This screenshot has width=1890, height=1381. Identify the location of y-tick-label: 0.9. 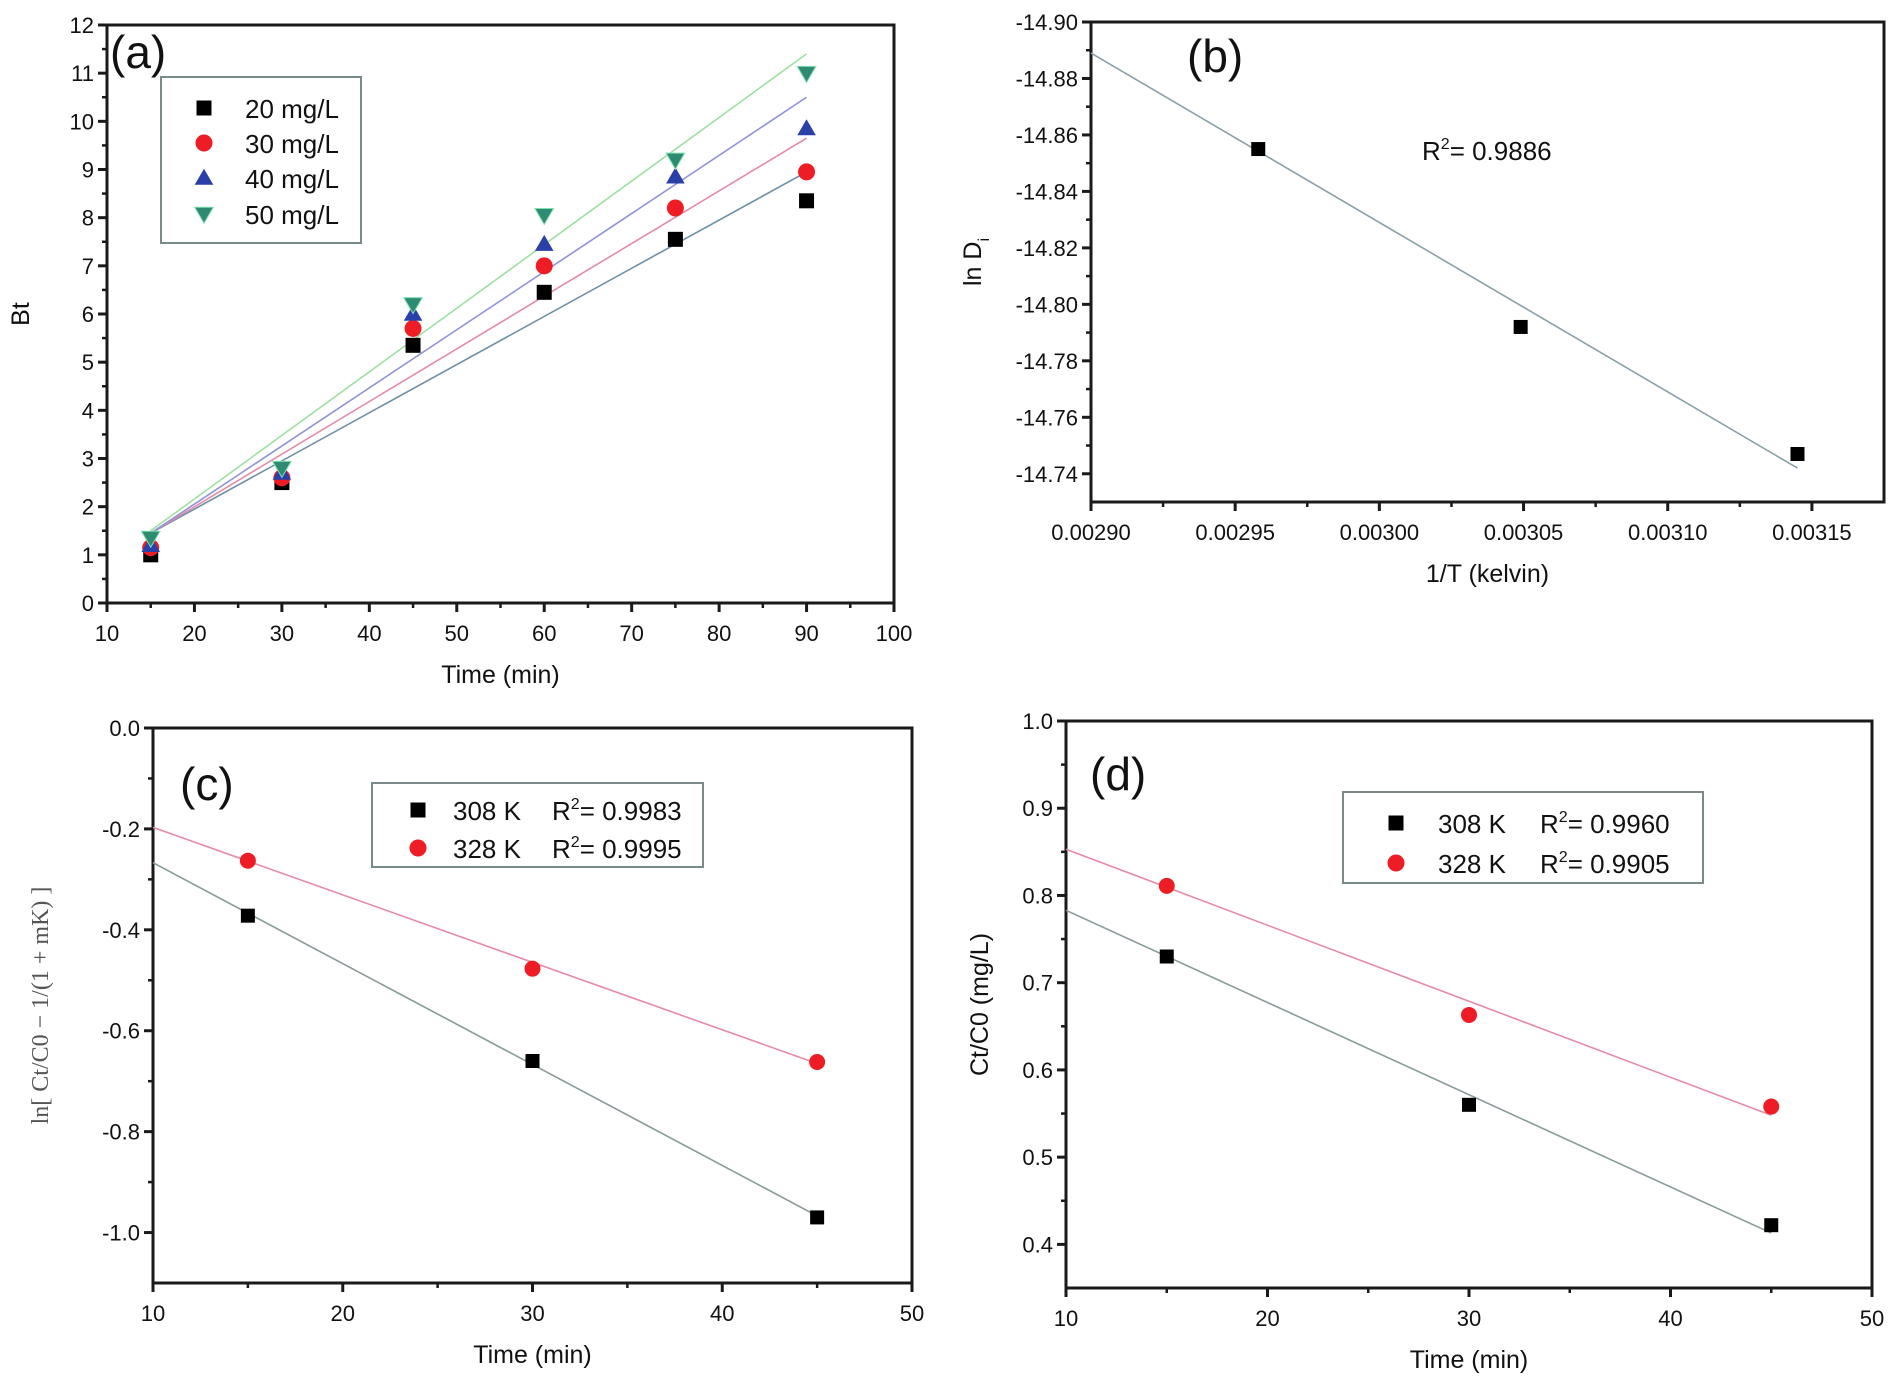
(1037, 808).